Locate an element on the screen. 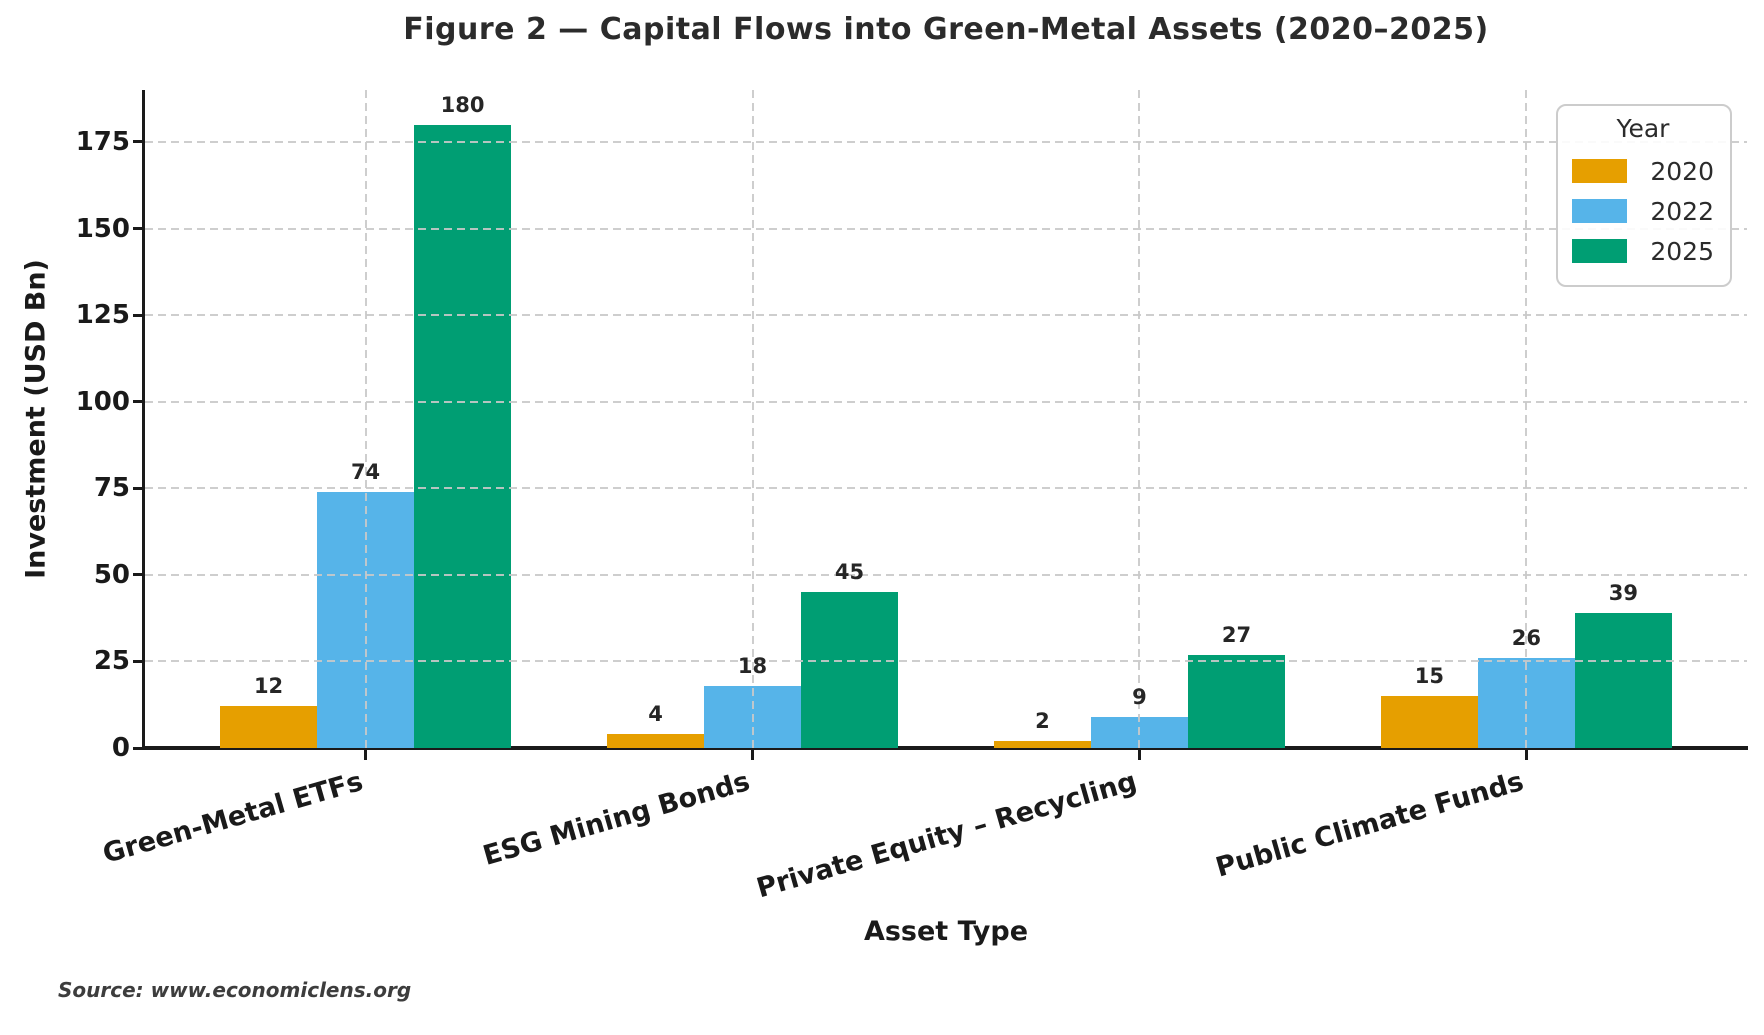 The width and height of the screenshot is (1764, 1035). y-tick-label-75: 75 is located at coordinates (111, 488).